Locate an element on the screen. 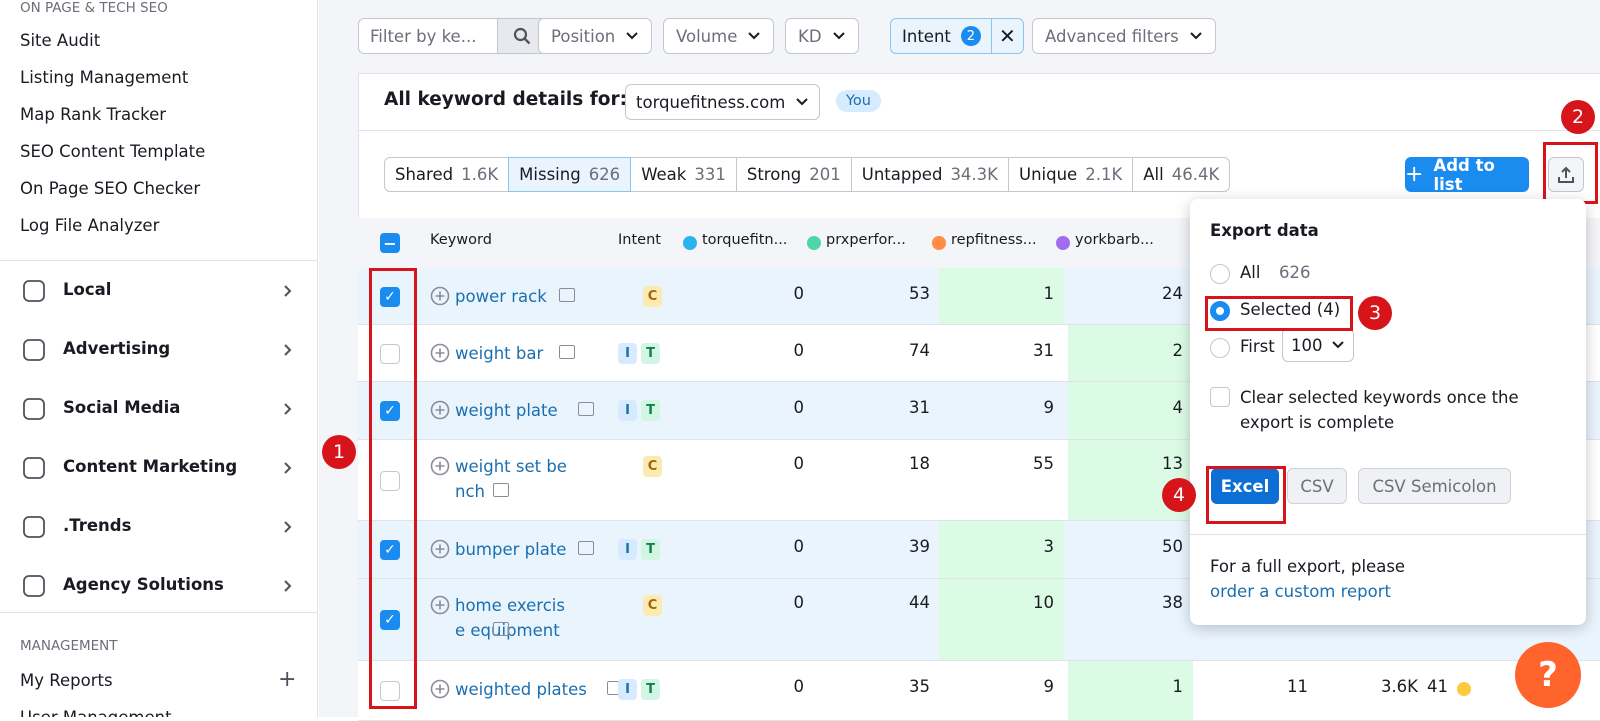 The image size is (1600, 721). serp-icon is located at coordinates (501, 490).